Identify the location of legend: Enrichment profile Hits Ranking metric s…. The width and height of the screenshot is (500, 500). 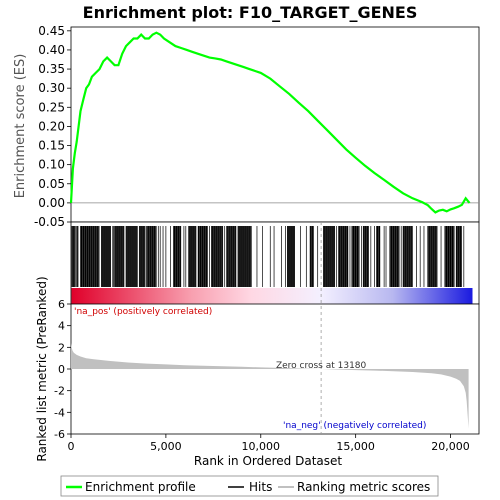
(249, 486).